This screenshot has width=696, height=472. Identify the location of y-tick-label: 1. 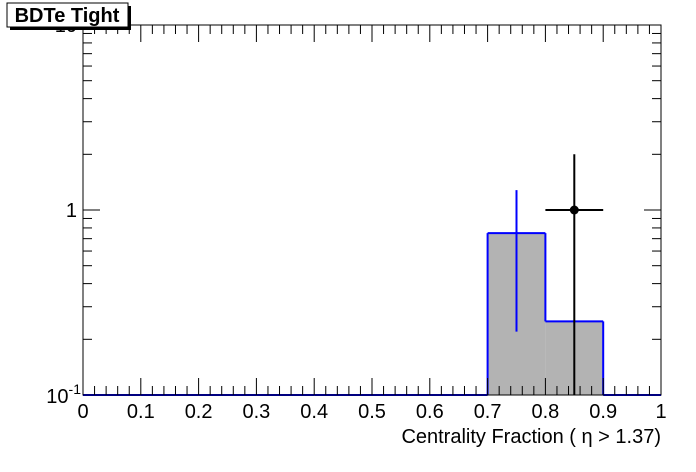
(71, 211).